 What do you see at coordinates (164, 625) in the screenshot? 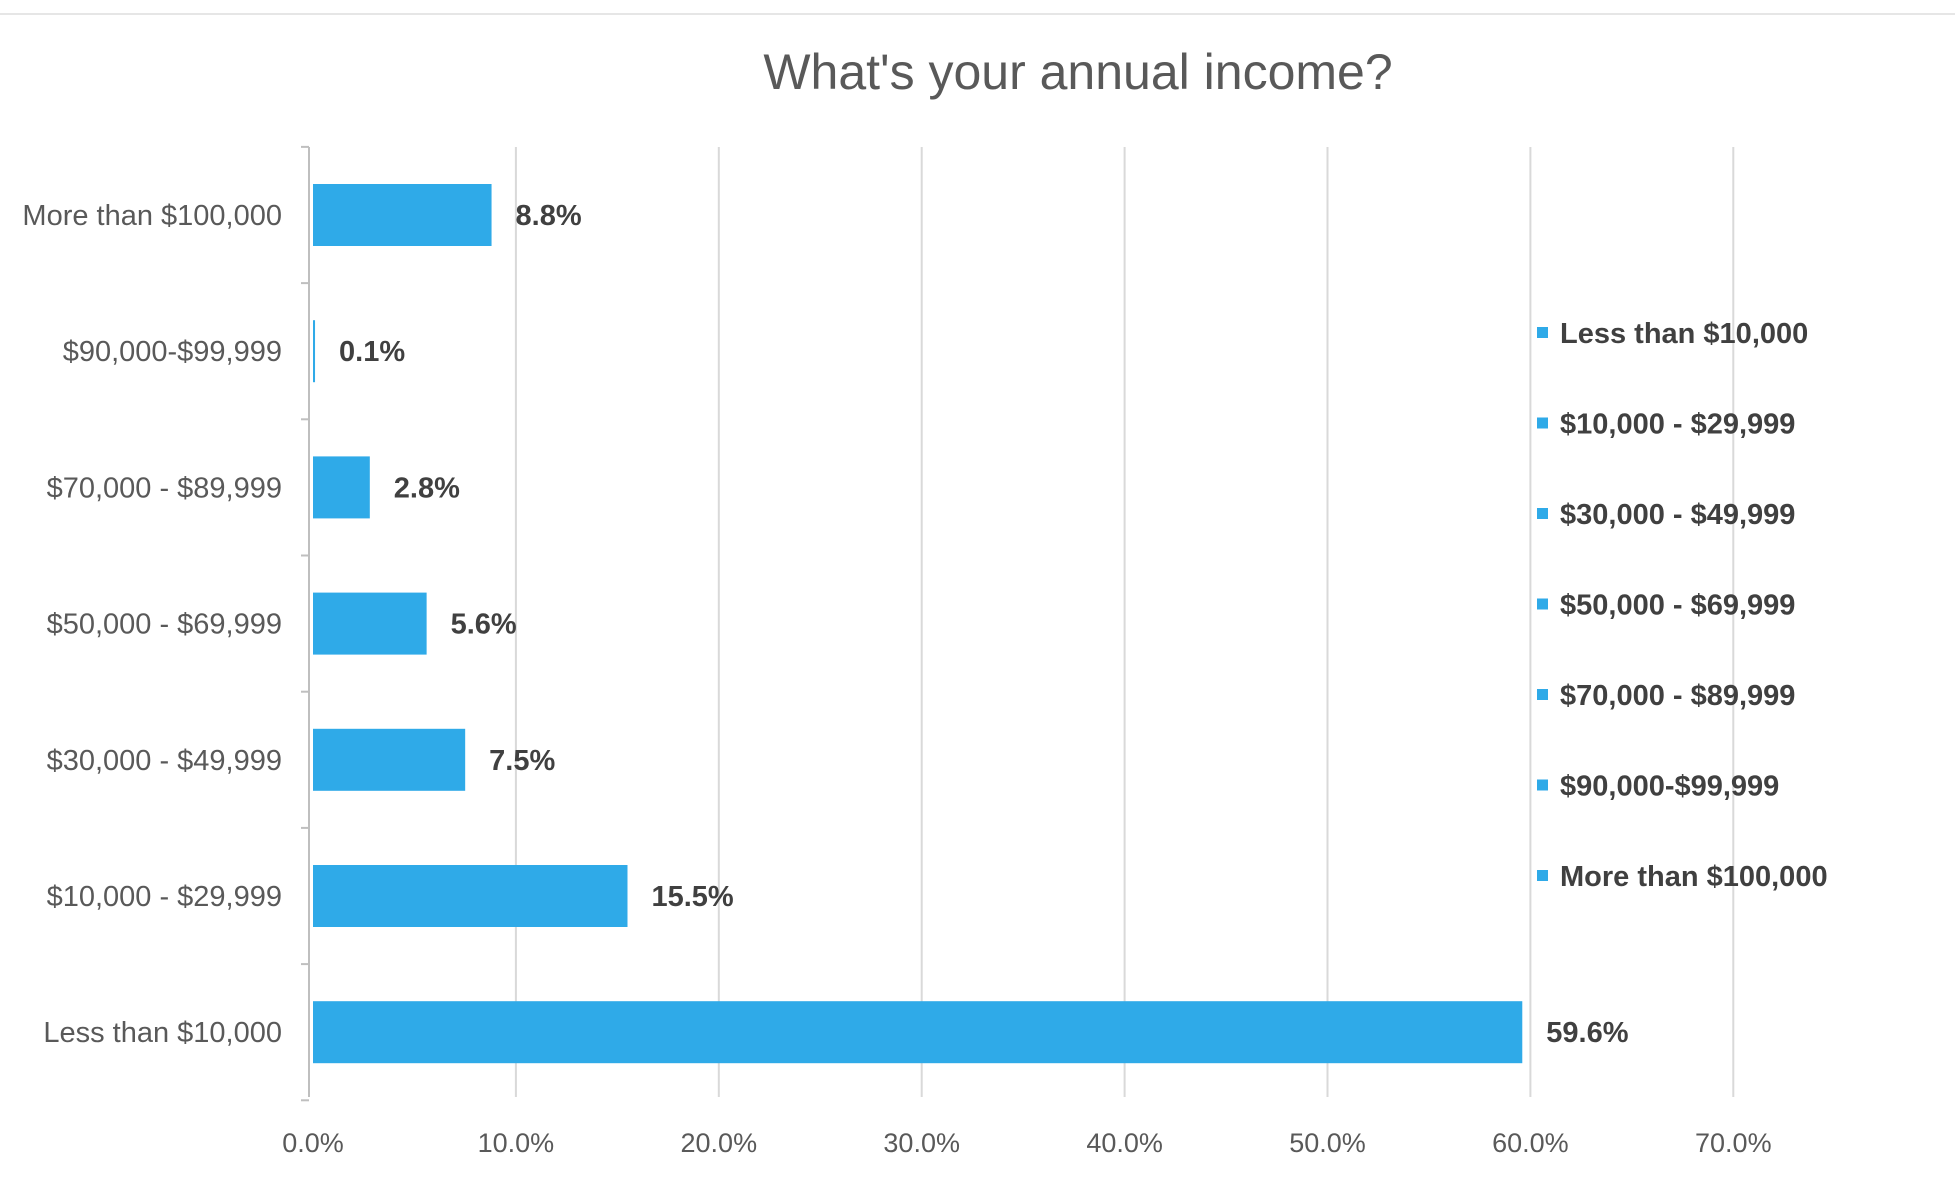
I see `category-label: $50,000 - $69,999` at bounding box center [164, 625].